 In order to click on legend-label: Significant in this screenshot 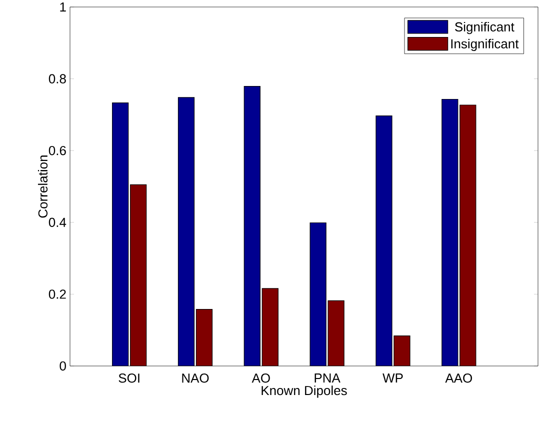, I will do `click(484, 28)`.